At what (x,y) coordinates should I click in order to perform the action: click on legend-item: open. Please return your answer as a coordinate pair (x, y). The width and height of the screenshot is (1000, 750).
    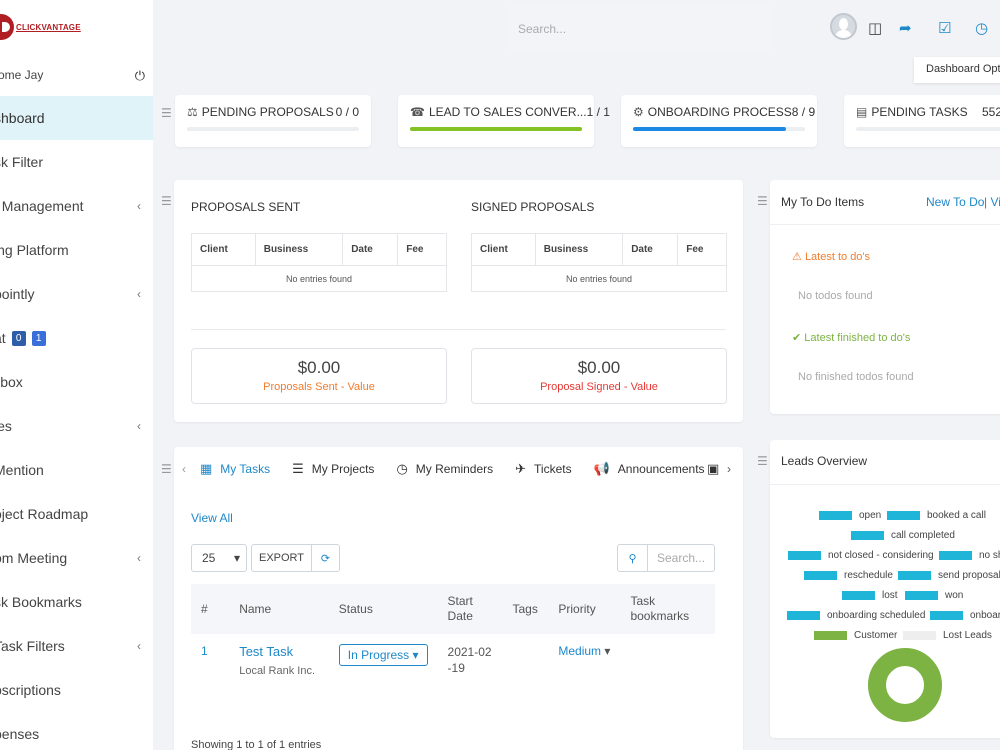
    Looking at the image, I should click on (850, 515).